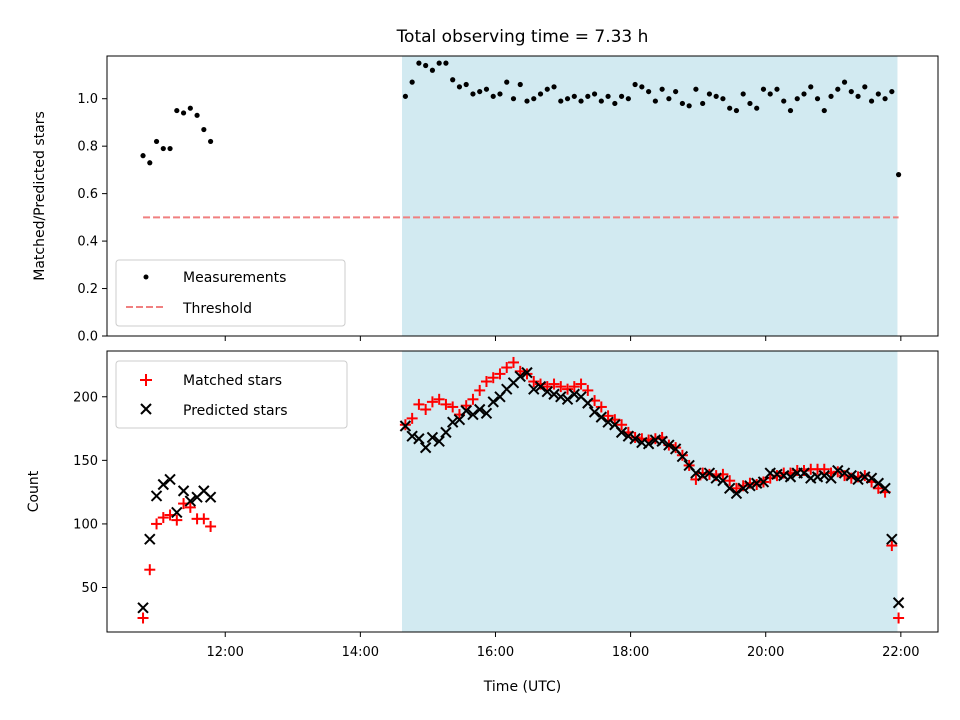 This screenshot has width=960, height=720. I want to click on ratio-y-tick-label: 0.8, so click(87, 147).